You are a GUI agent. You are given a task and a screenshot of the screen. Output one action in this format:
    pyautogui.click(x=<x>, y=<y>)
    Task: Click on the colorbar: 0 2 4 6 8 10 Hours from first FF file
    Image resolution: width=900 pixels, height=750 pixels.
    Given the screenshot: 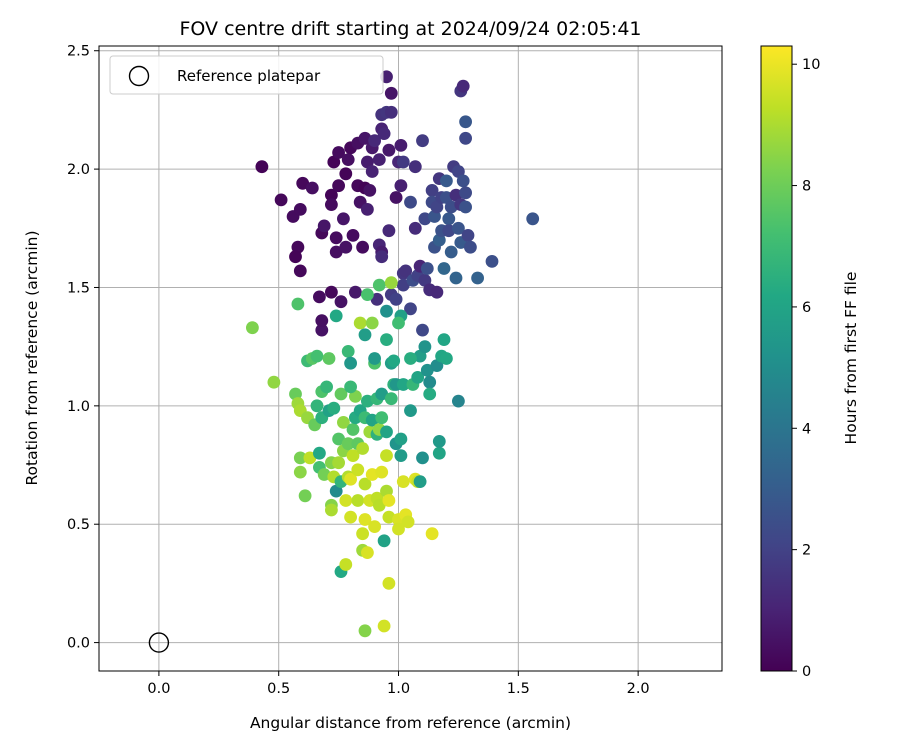 What is the action you would take?
    pyautogui.click(x=810, y=362)
    